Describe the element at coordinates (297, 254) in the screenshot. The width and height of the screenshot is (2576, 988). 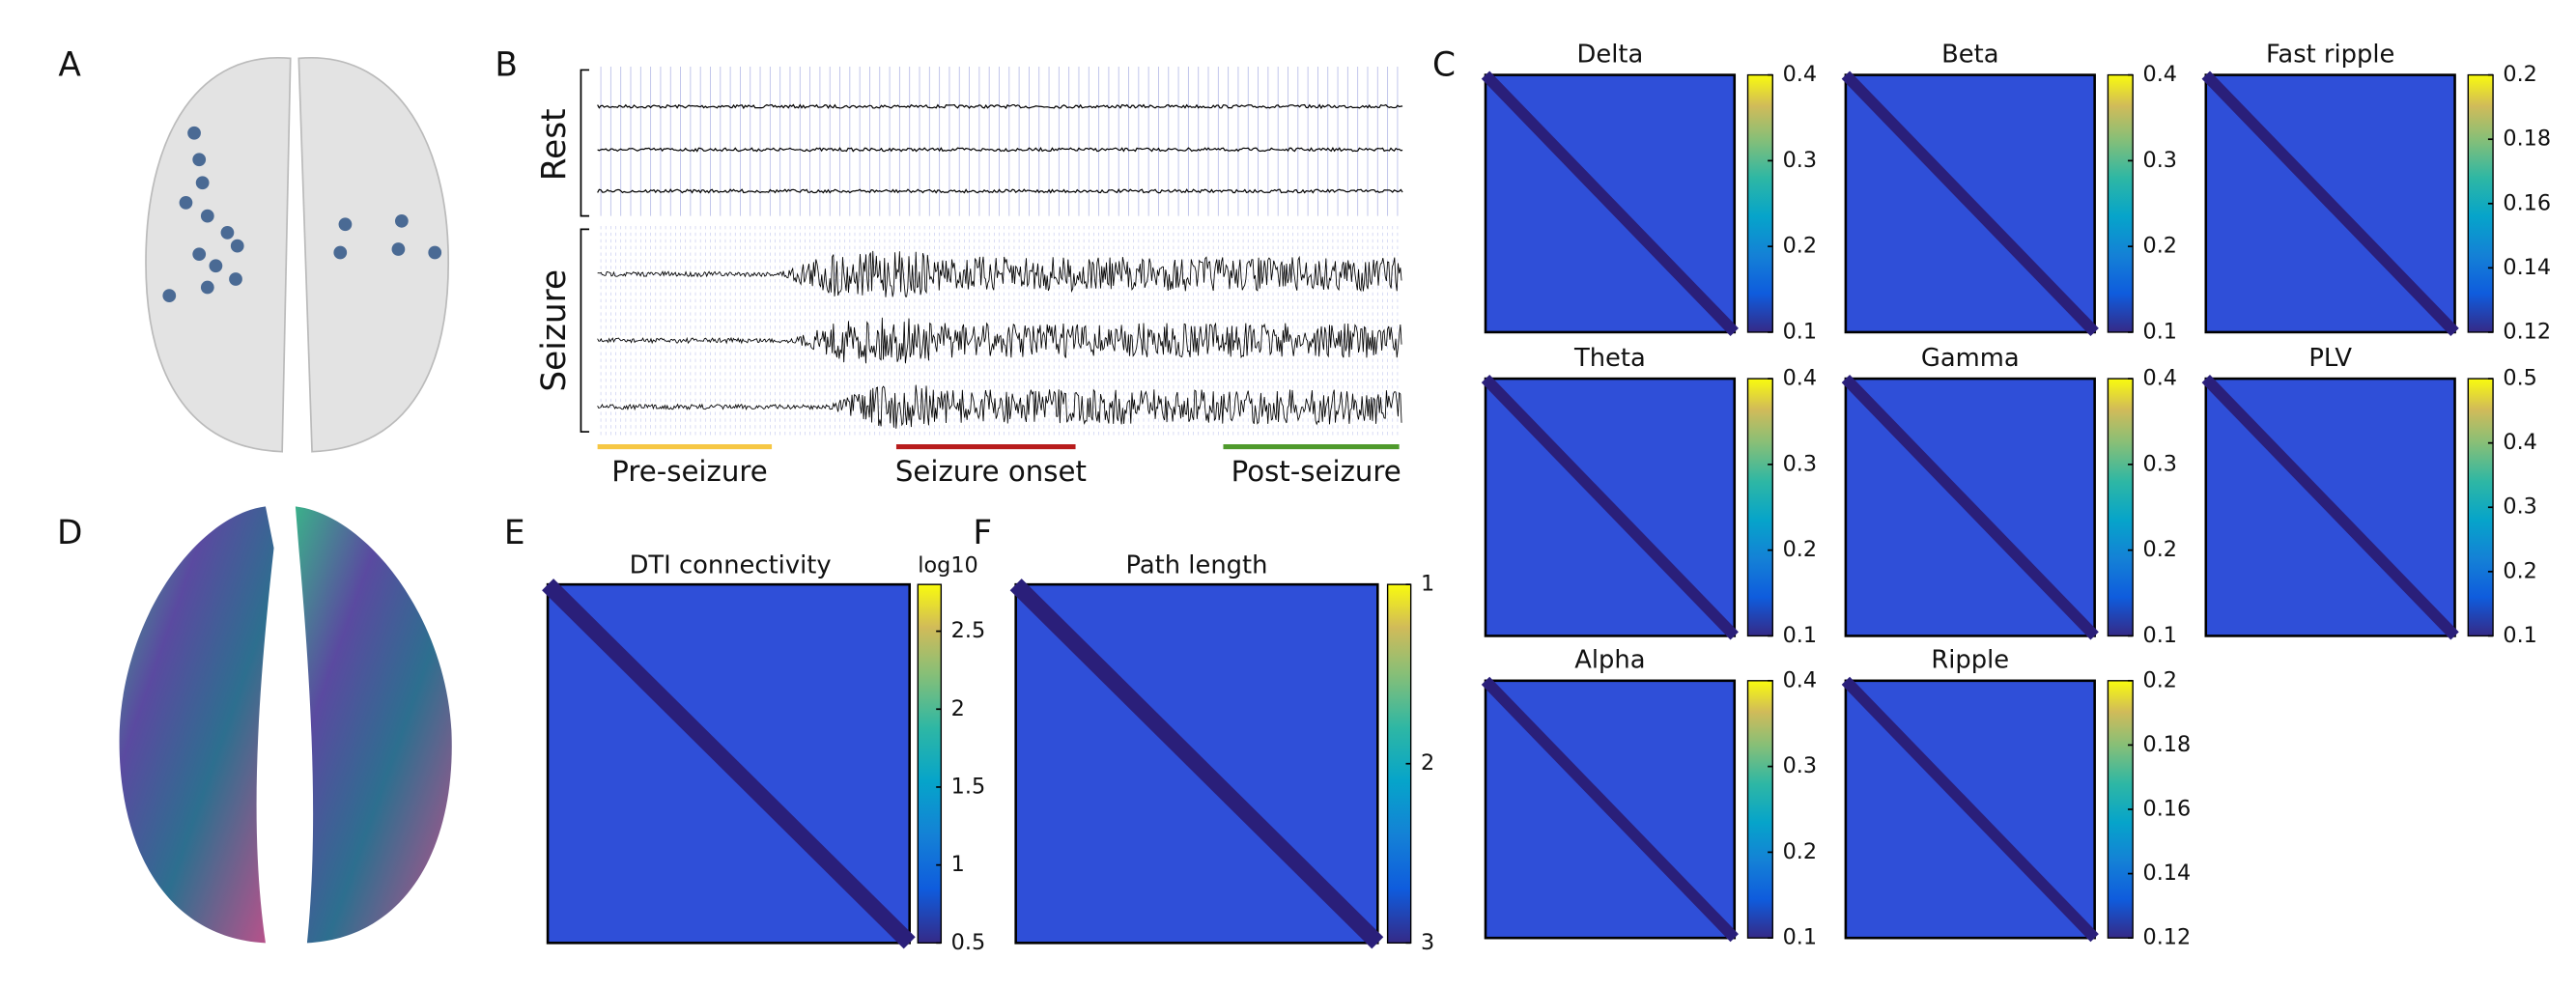
I see `brain-glass` at that location.